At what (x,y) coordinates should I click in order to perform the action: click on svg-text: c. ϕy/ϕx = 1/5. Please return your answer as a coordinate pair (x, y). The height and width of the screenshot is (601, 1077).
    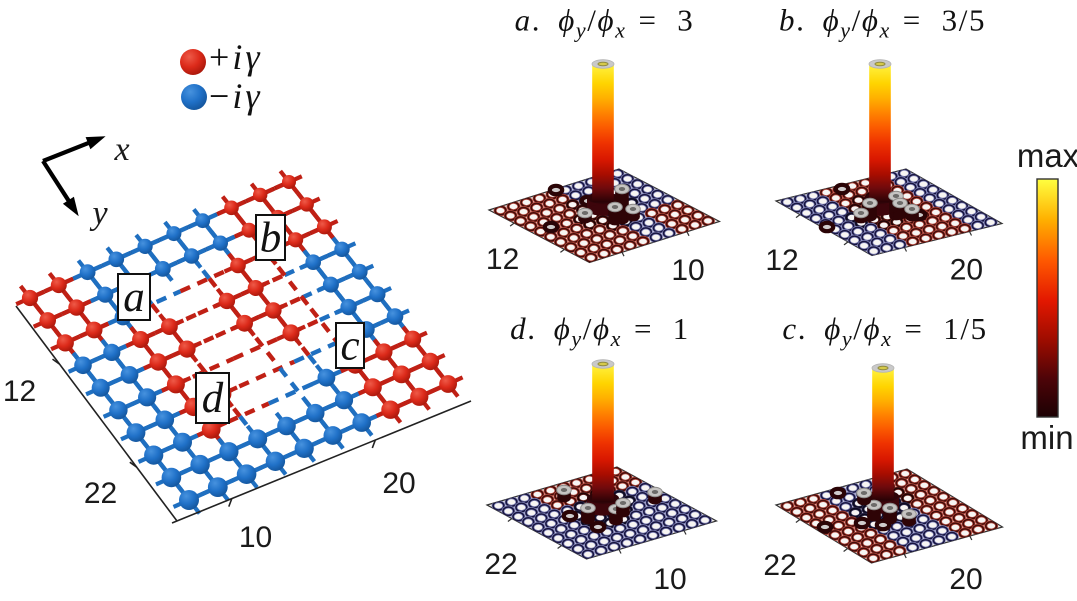
    Looking at the image, I should click on (884, 331).